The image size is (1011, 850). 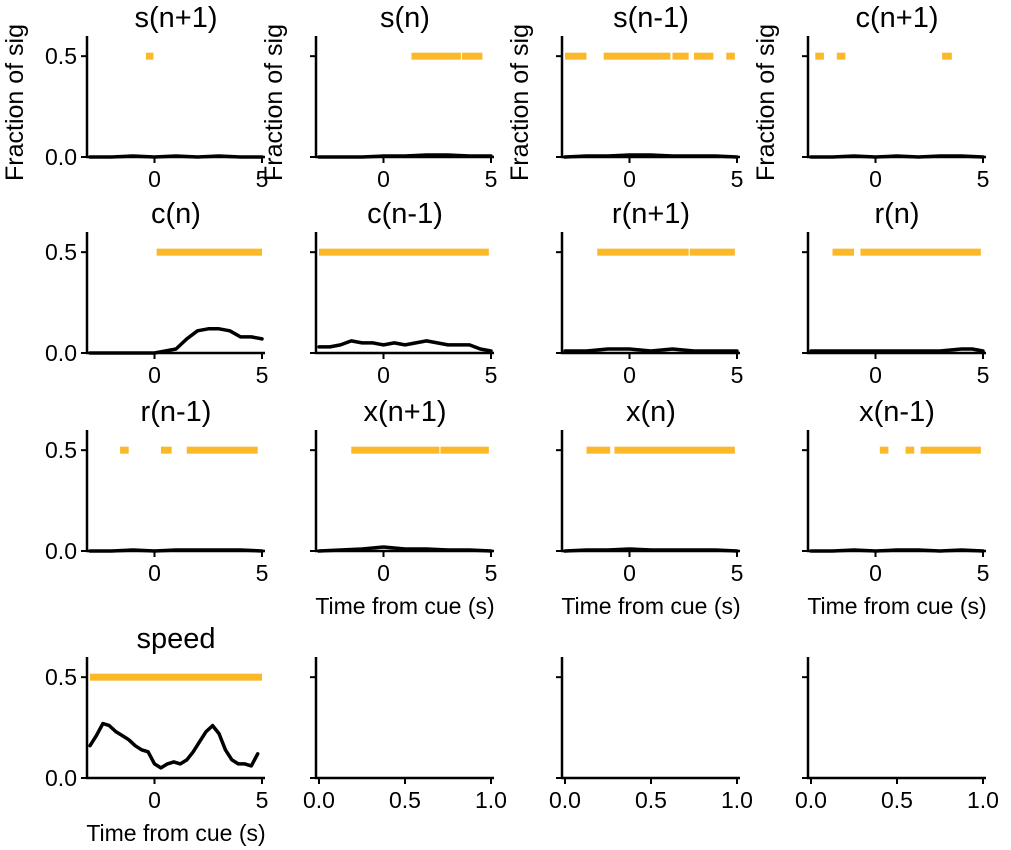 I want to click on panel-title: r(n), so click(x=896, y=214).